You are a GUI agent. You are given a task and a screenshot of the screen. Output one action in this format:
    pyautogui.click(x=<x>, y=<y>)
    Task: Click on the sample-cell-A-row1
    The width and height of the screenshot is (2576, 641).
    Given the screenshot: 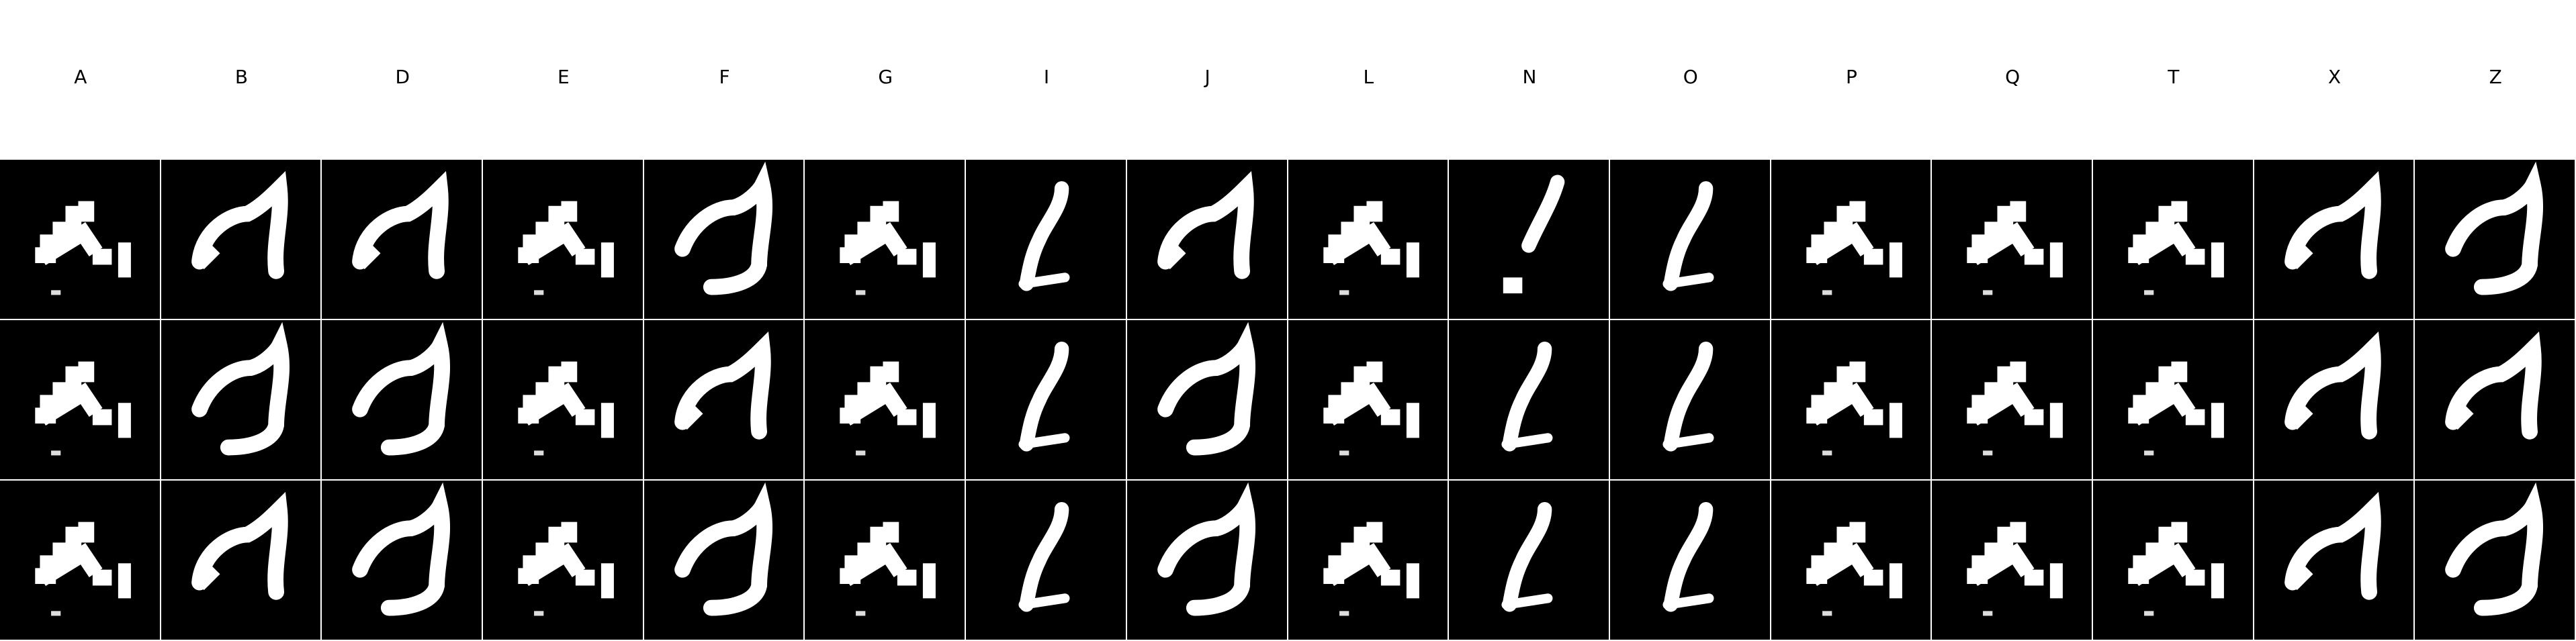 What is the action you would take?
    pyautogui.click(x=80, y=240)
    